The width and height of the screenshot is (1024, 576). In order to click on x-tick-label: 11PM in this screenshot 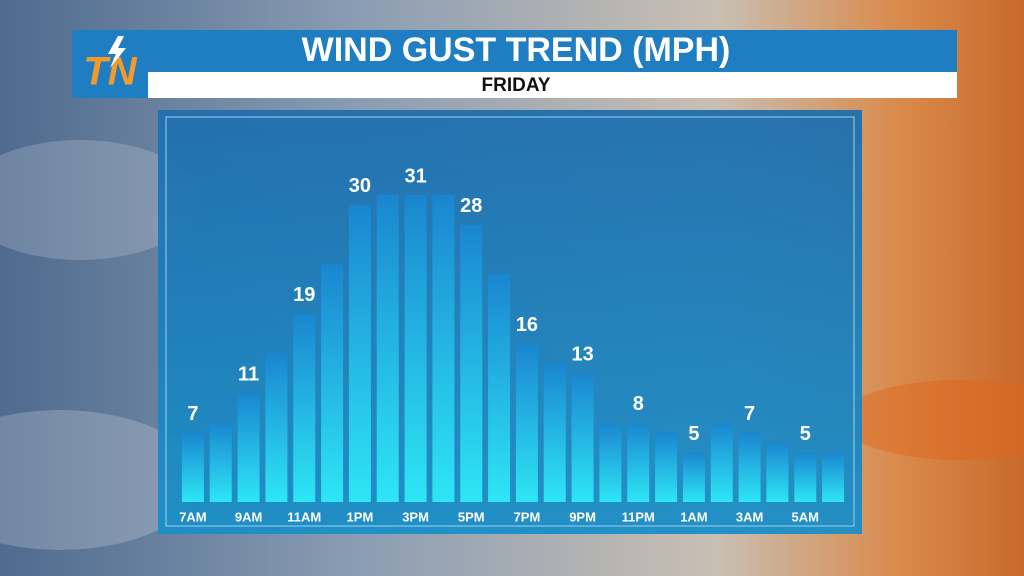, I will do `click(638, 516)`.